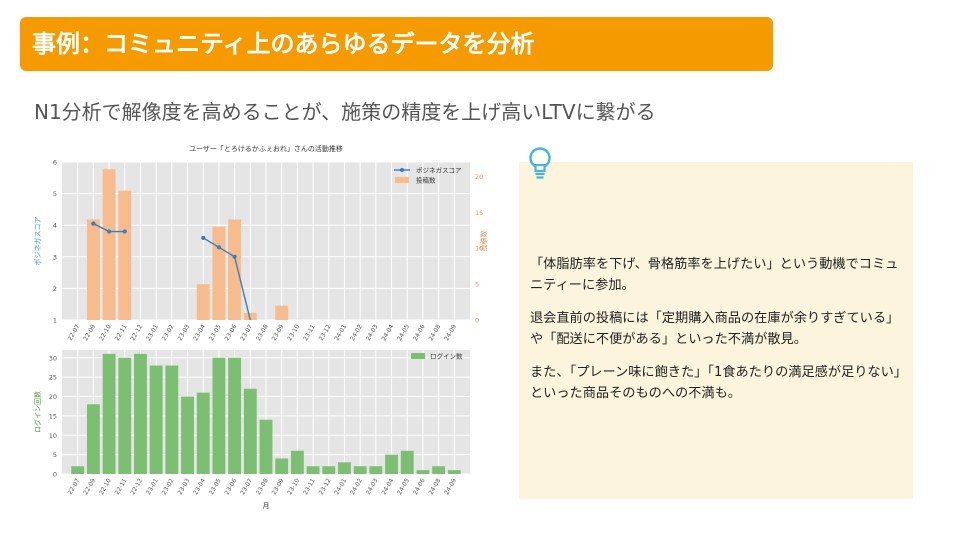 The height and width of the screenshot is (540, 960). Describe the element at coordinates (479, 177) in the screenshot. I see `y2-tick-label: 20` at that location.